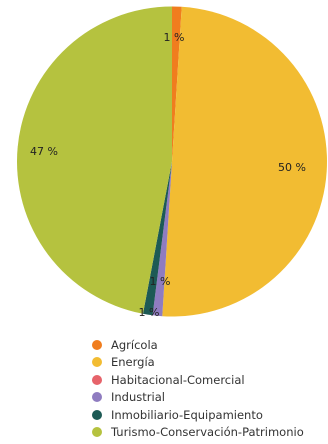 The image size is (328, 444). What do you see at coordinates (187, 414) in the screenshot?
I see `legend-label: Inmobiliario-Equipamiento` at bounding box center [187, 414].